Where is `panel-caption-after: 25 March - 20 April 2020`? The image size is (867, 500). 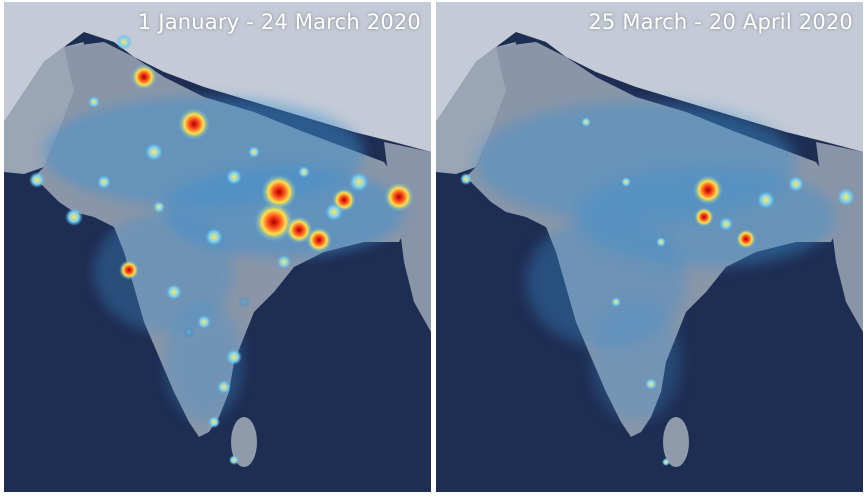
panel-caption-after: 25 March - 20 April 2020 is located at coordinates (720, 22).